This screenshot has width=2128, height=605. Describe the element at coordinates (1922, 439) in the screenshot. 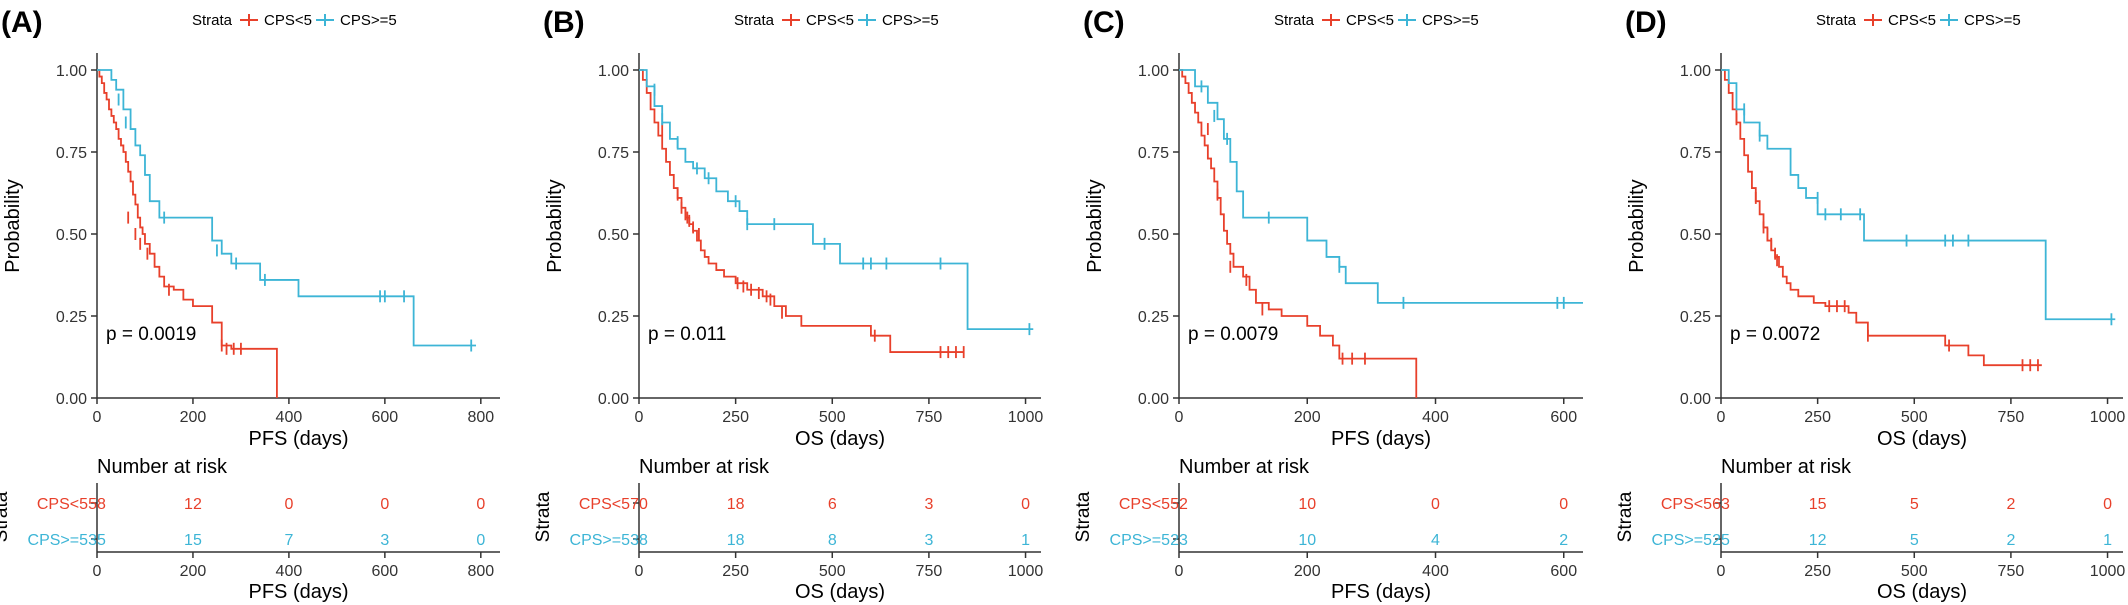

I see `x-axis-title: OS (days)` at that location.